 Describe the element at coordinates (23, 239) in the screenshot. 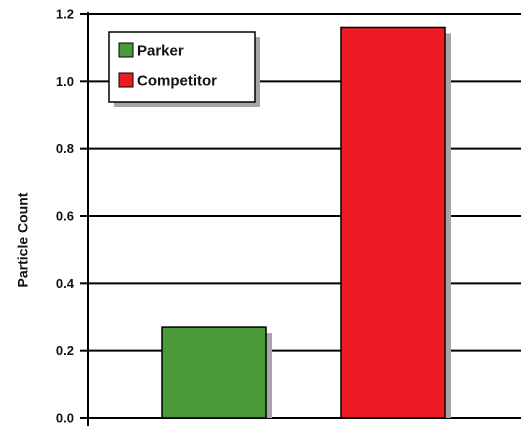

I see `y-axis-title: Particle Count` at that location.